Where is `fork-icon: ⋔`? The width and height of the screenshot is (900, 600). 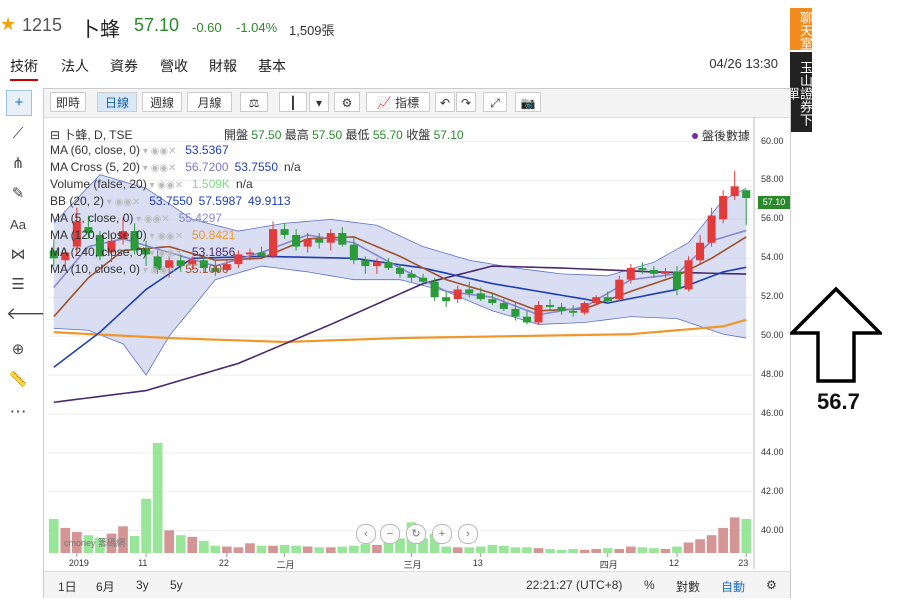 fork-icon: ⋔ is located at coordinates (18, 163).